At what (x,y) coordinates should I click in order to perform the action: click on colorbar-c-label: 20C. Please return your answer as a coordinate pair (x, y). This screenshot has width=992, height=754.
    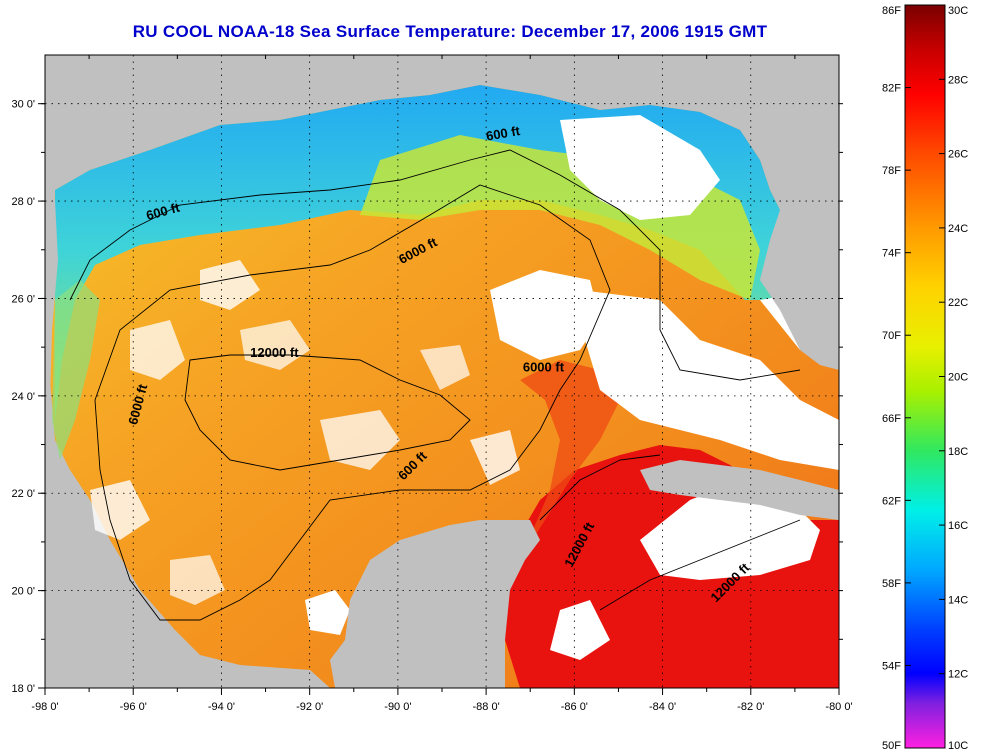
    Looking at the image, I should click on (958, 378).